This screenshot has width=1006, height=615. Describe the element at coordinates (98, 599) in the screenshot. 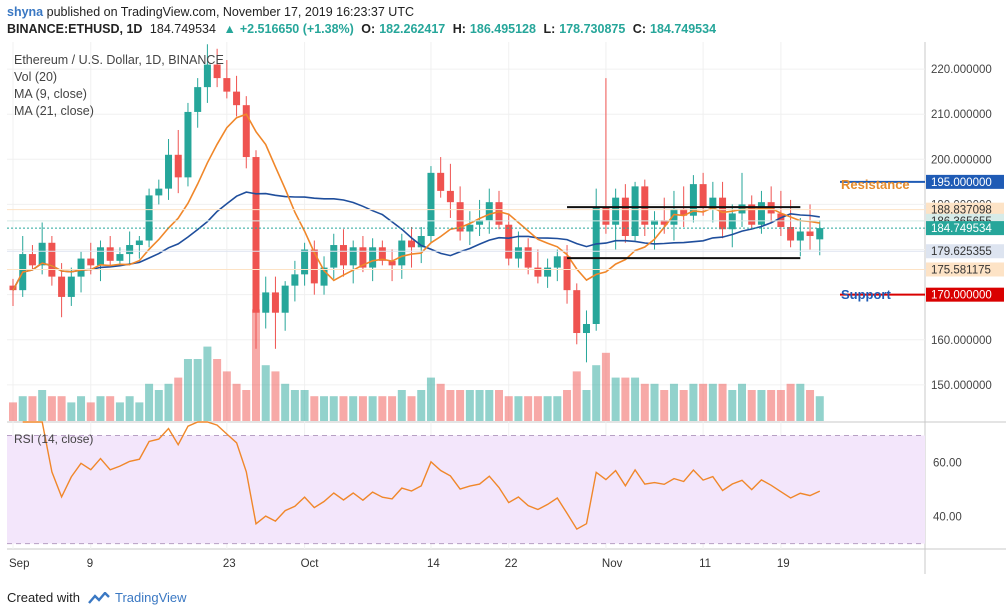

I see `tradingview-logo-icon` at that location.